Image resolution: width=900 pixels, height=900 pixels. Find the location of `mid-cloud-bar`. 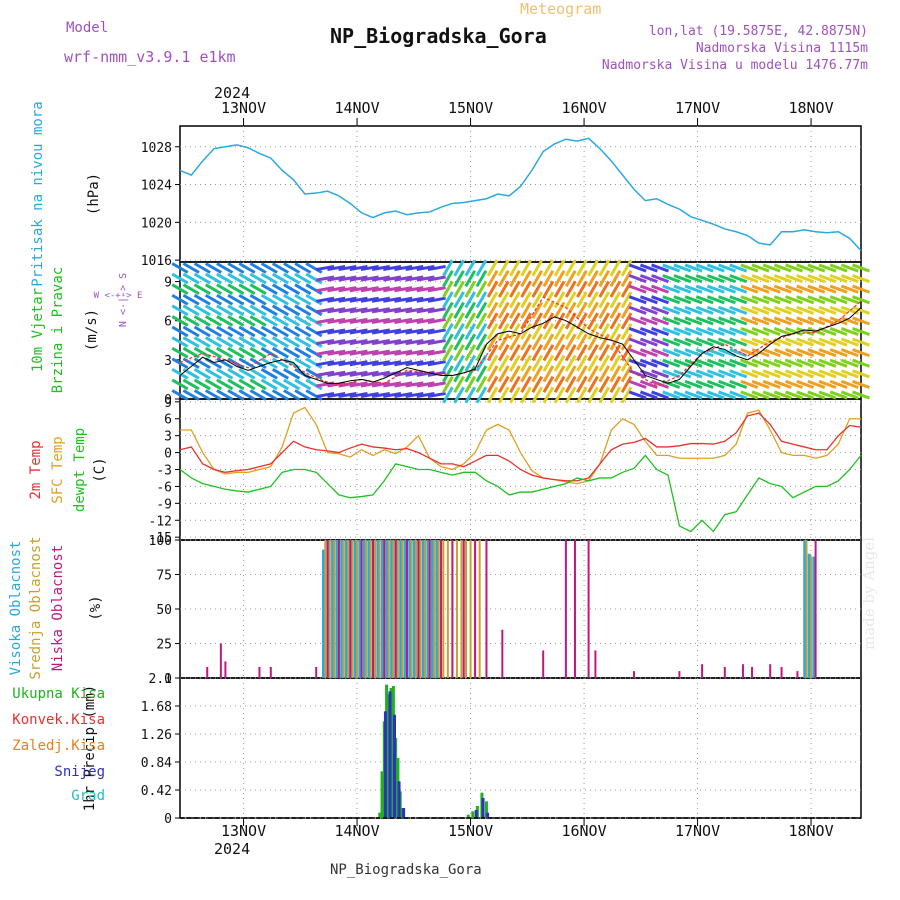

mid-cloud-bar is located at coordinates (456, 609).